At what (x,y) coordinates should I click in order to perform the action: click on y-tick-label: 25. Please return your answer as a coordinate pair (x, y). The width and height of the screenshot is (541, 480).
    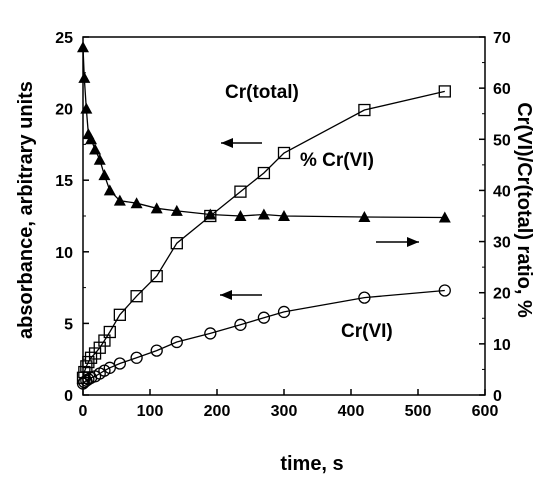
    Looking at the image, I should click on (64, 38).